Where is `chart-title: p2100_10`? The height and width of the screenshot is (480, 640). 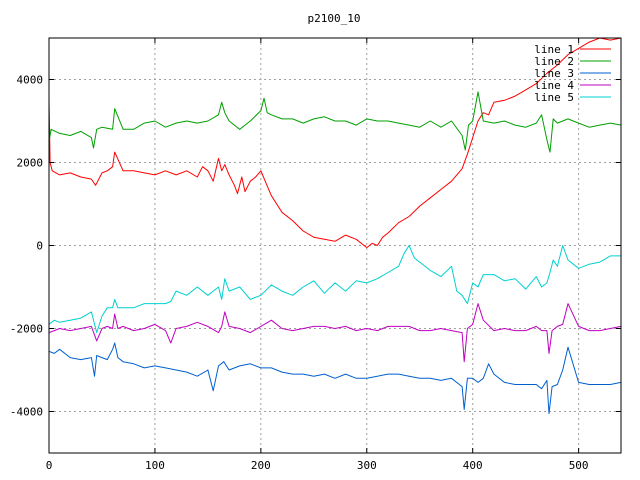
chart-title: p2100_10 is located at coordinates (334, 18).